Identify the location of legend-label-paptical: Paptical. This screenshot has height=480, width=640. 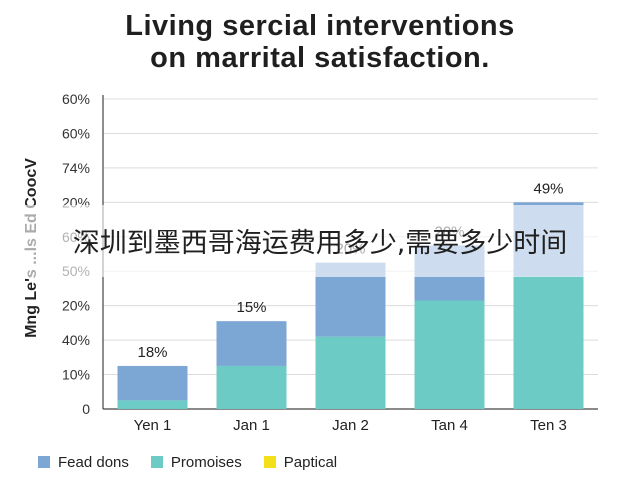
(310, 462).